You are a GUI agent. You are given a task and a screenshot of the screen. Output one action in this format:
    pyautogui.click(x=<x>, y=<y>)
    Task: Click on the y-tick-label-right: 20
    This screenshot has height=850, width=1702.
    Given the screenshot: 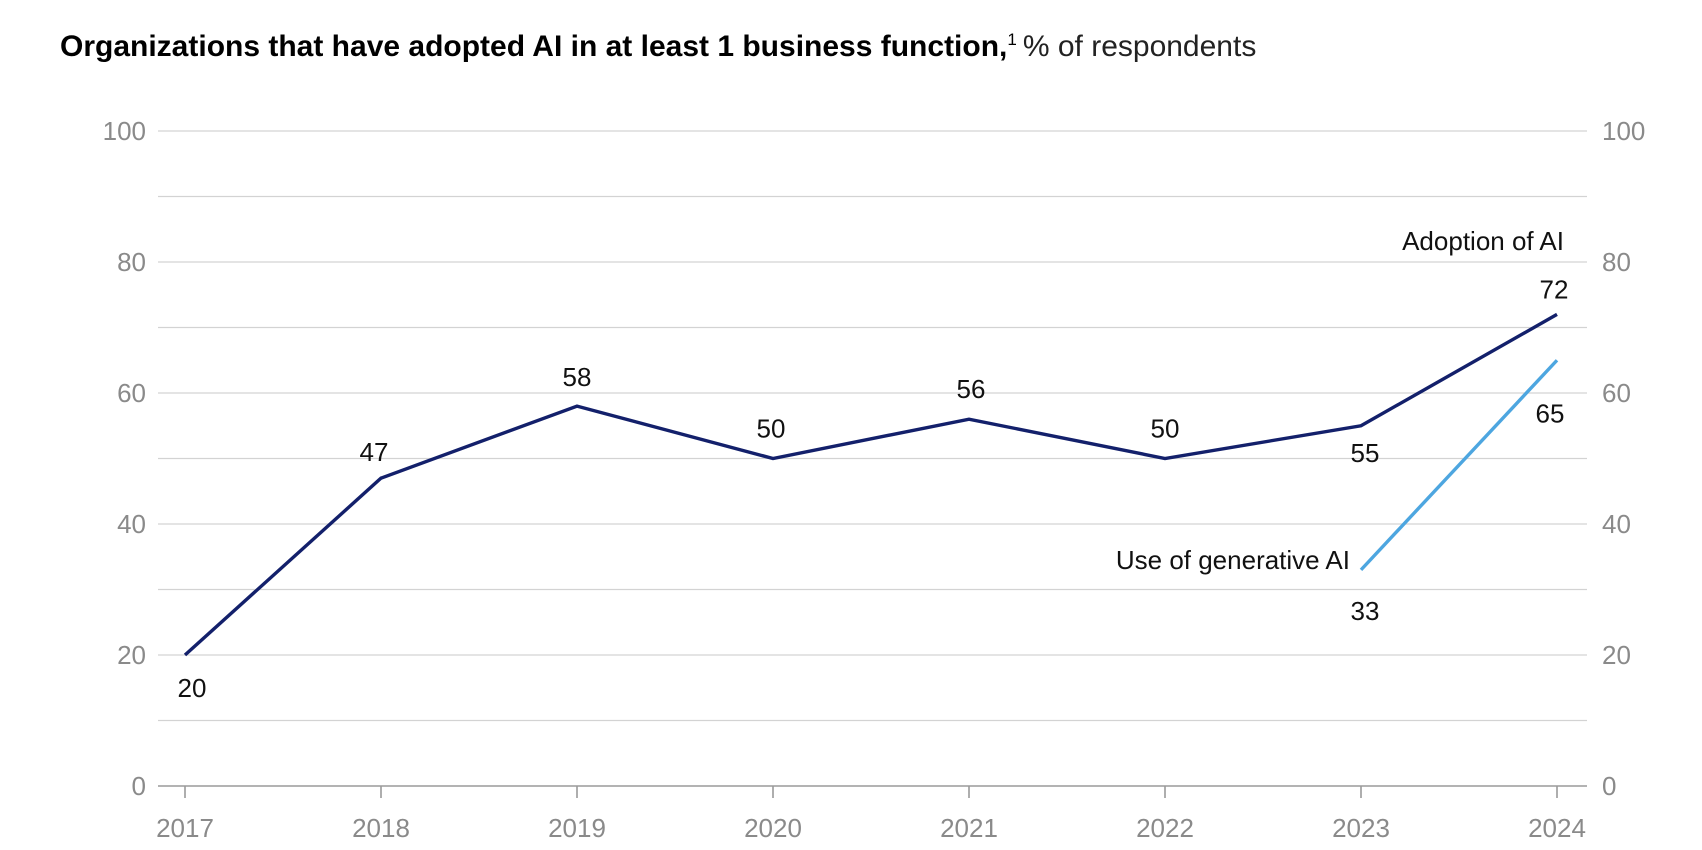 What is the action you would take?
    pyautogui.click(x=1616, y=655)
    